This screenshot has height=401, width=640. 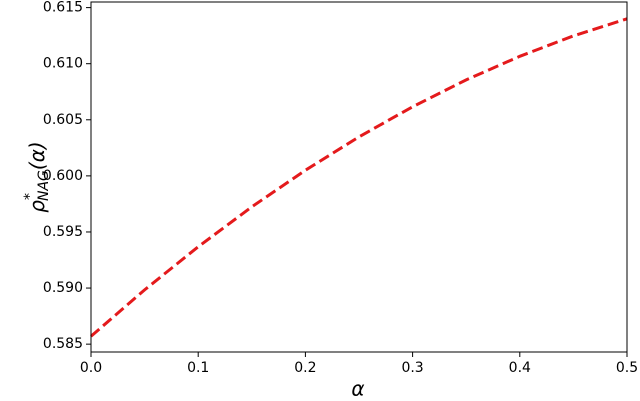 What do you see at coordinates (63, 232) in the screenshot?
I see `y-tick-label: 0.595` at bounding box center [63, 232].